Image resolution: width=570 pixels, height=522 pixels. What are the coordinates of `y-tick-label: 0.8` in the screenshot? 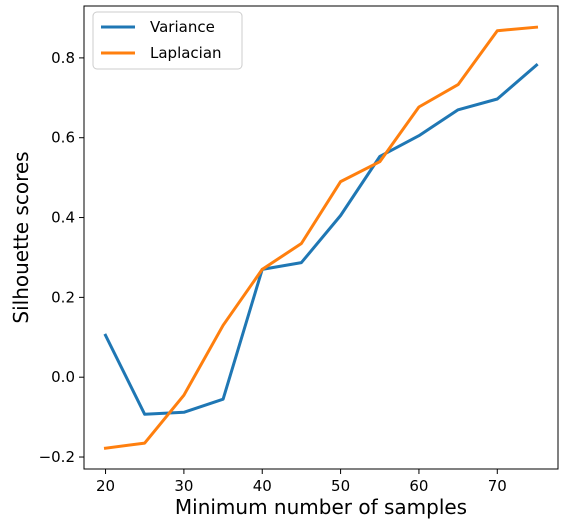 It's located at (63, 58).